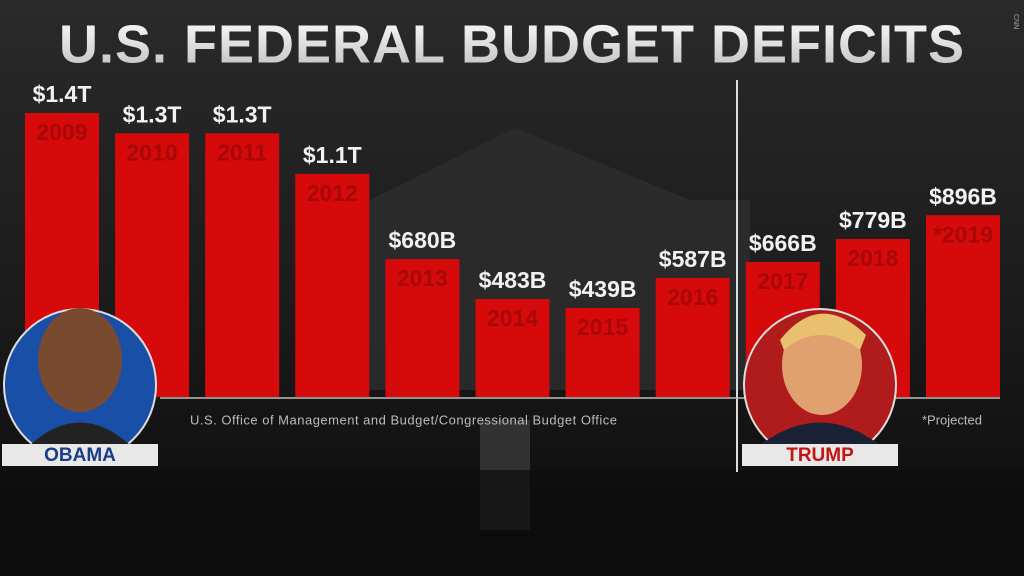 The height and width of the screenshot is (576, 1024). I want to click on category-label: 2013, so click(422, 278).